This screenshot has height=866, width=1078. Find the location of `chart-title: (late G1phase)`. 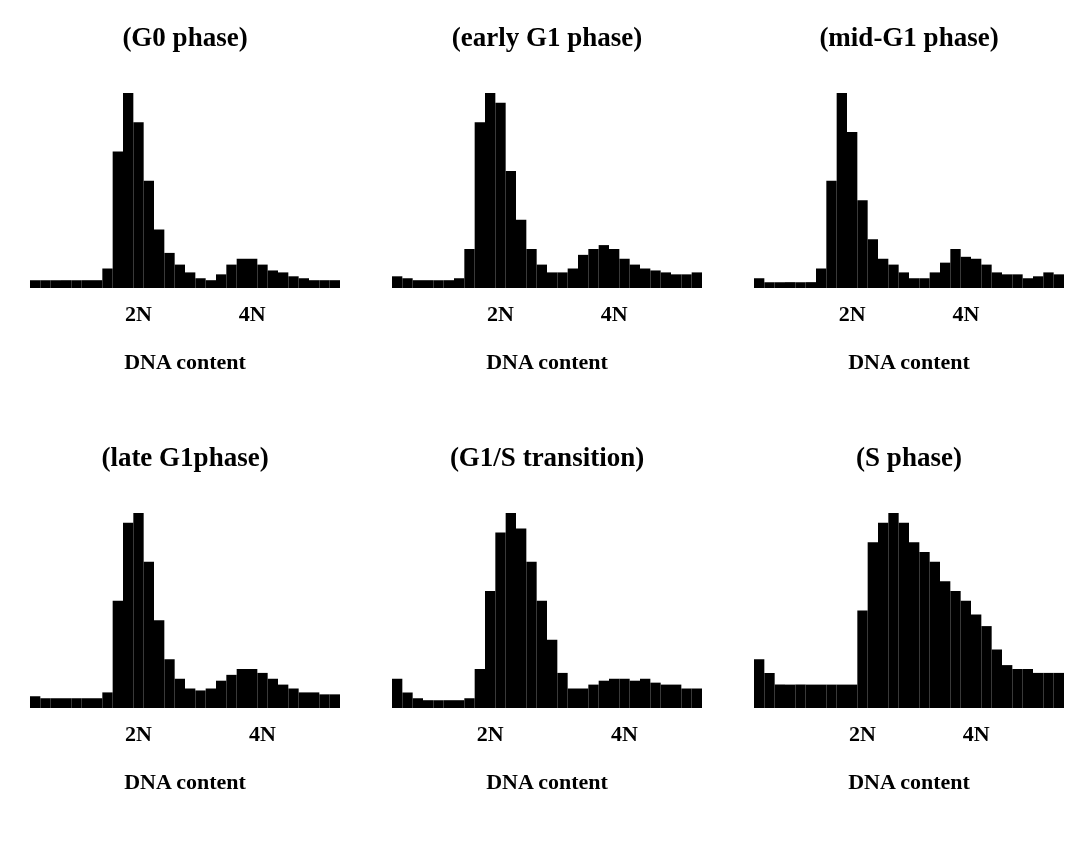

chart-title: (late G1phase) is located at coordinates (185, 456).